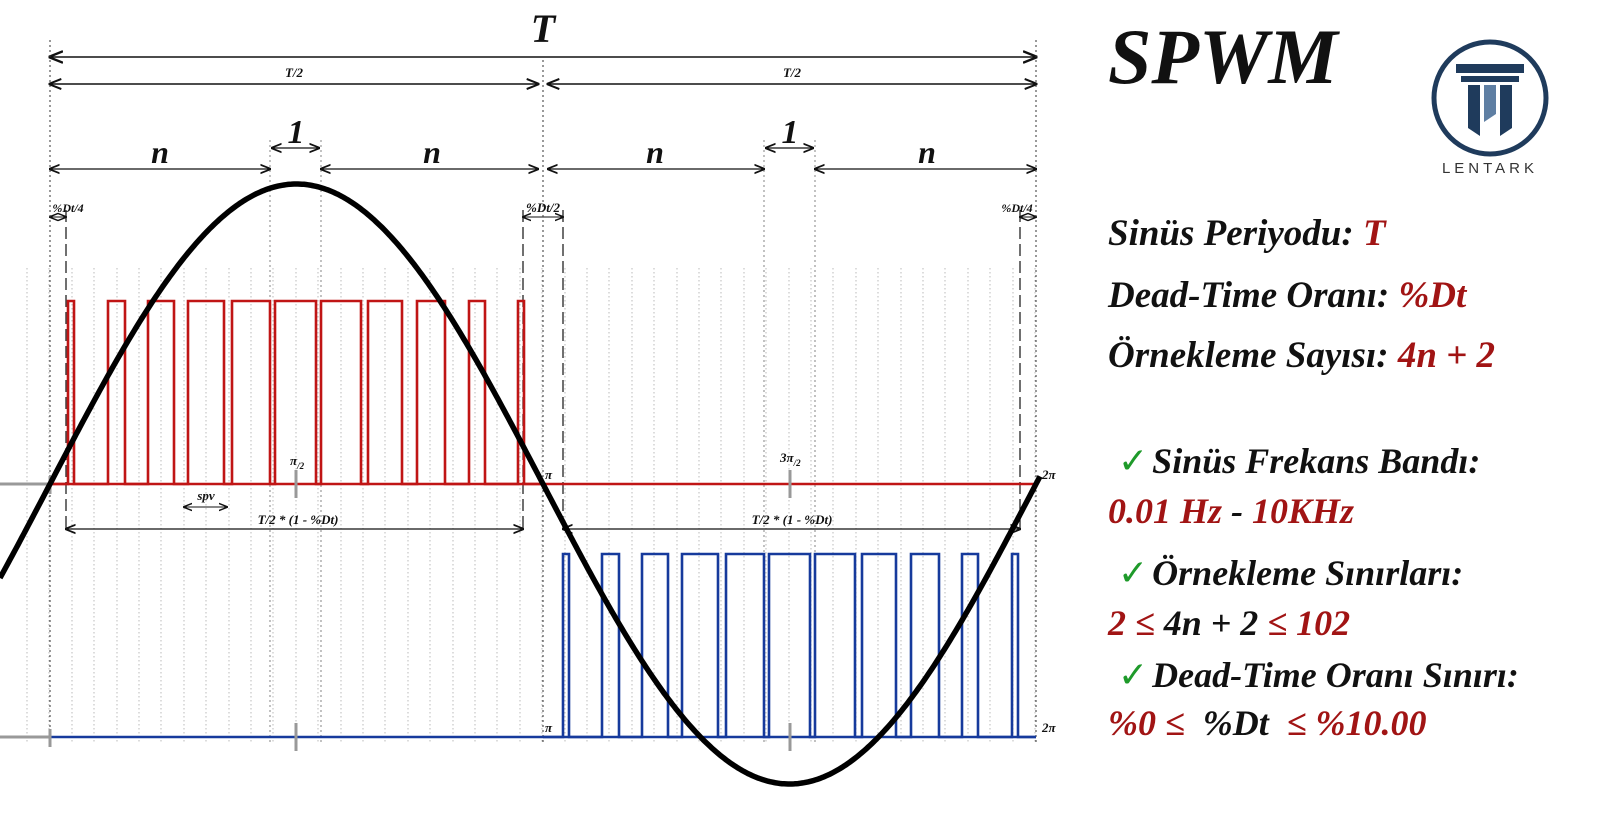 The width and height of the screenshot is (1600, 816). Describe the element at coordinates (655, 152) in the screenshot. I see `n-label-3: n` at that location.